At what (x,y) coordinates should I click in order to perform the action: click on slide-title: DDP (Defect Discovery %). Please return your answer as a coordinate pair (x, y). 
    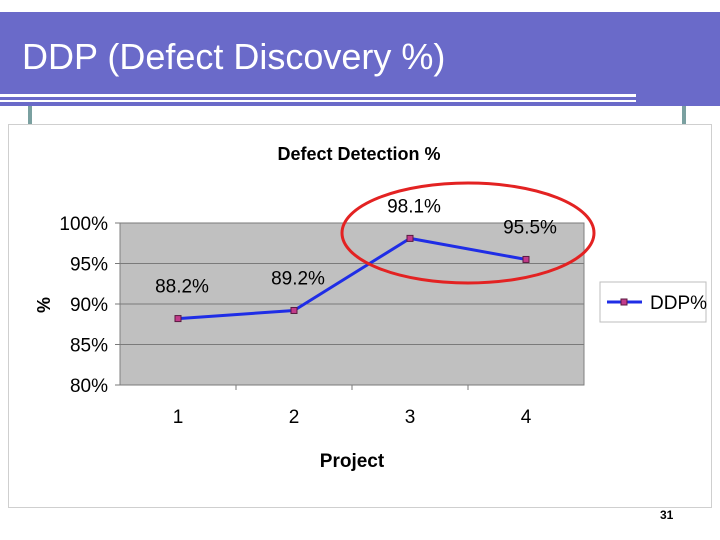
    Looking at the image, I should click on (234, 56).